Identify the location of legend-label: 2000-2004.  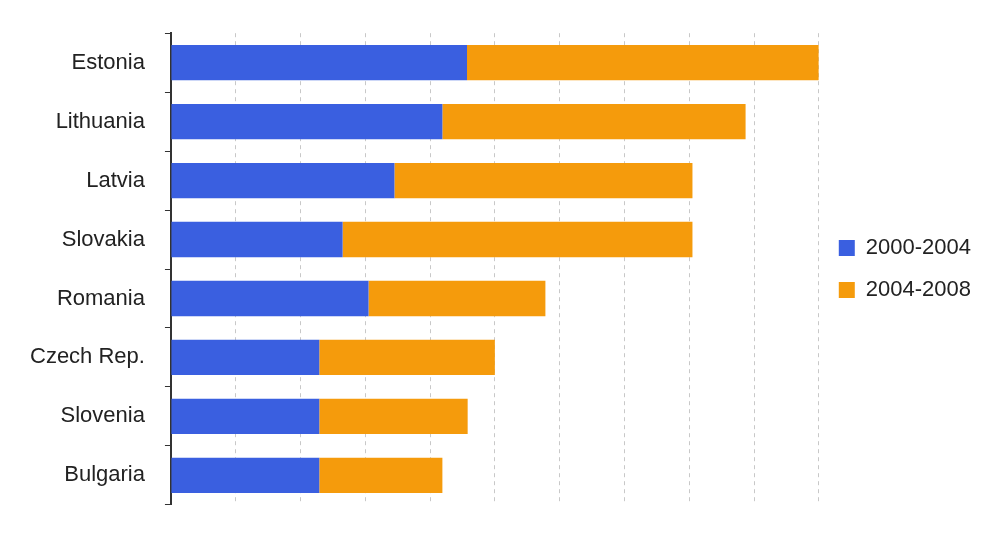
(918, 247).